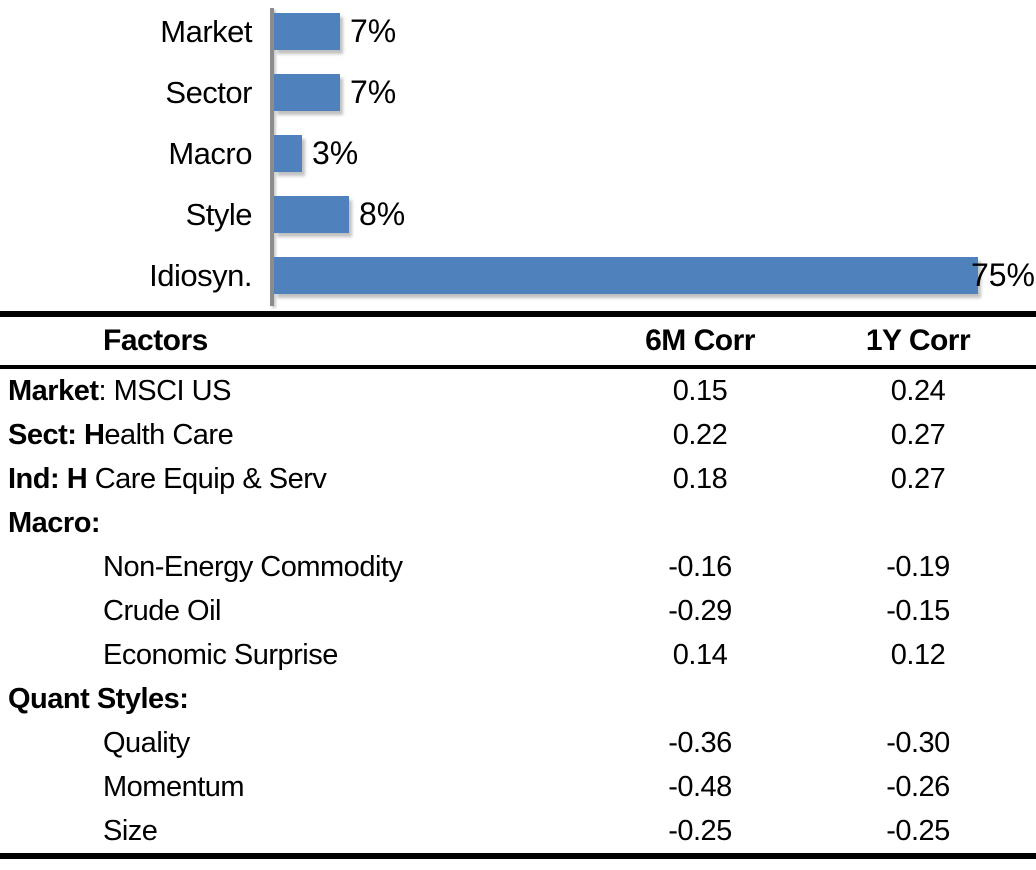  I want to click on factor-cell: Economic Surprise, so click(300, 655).